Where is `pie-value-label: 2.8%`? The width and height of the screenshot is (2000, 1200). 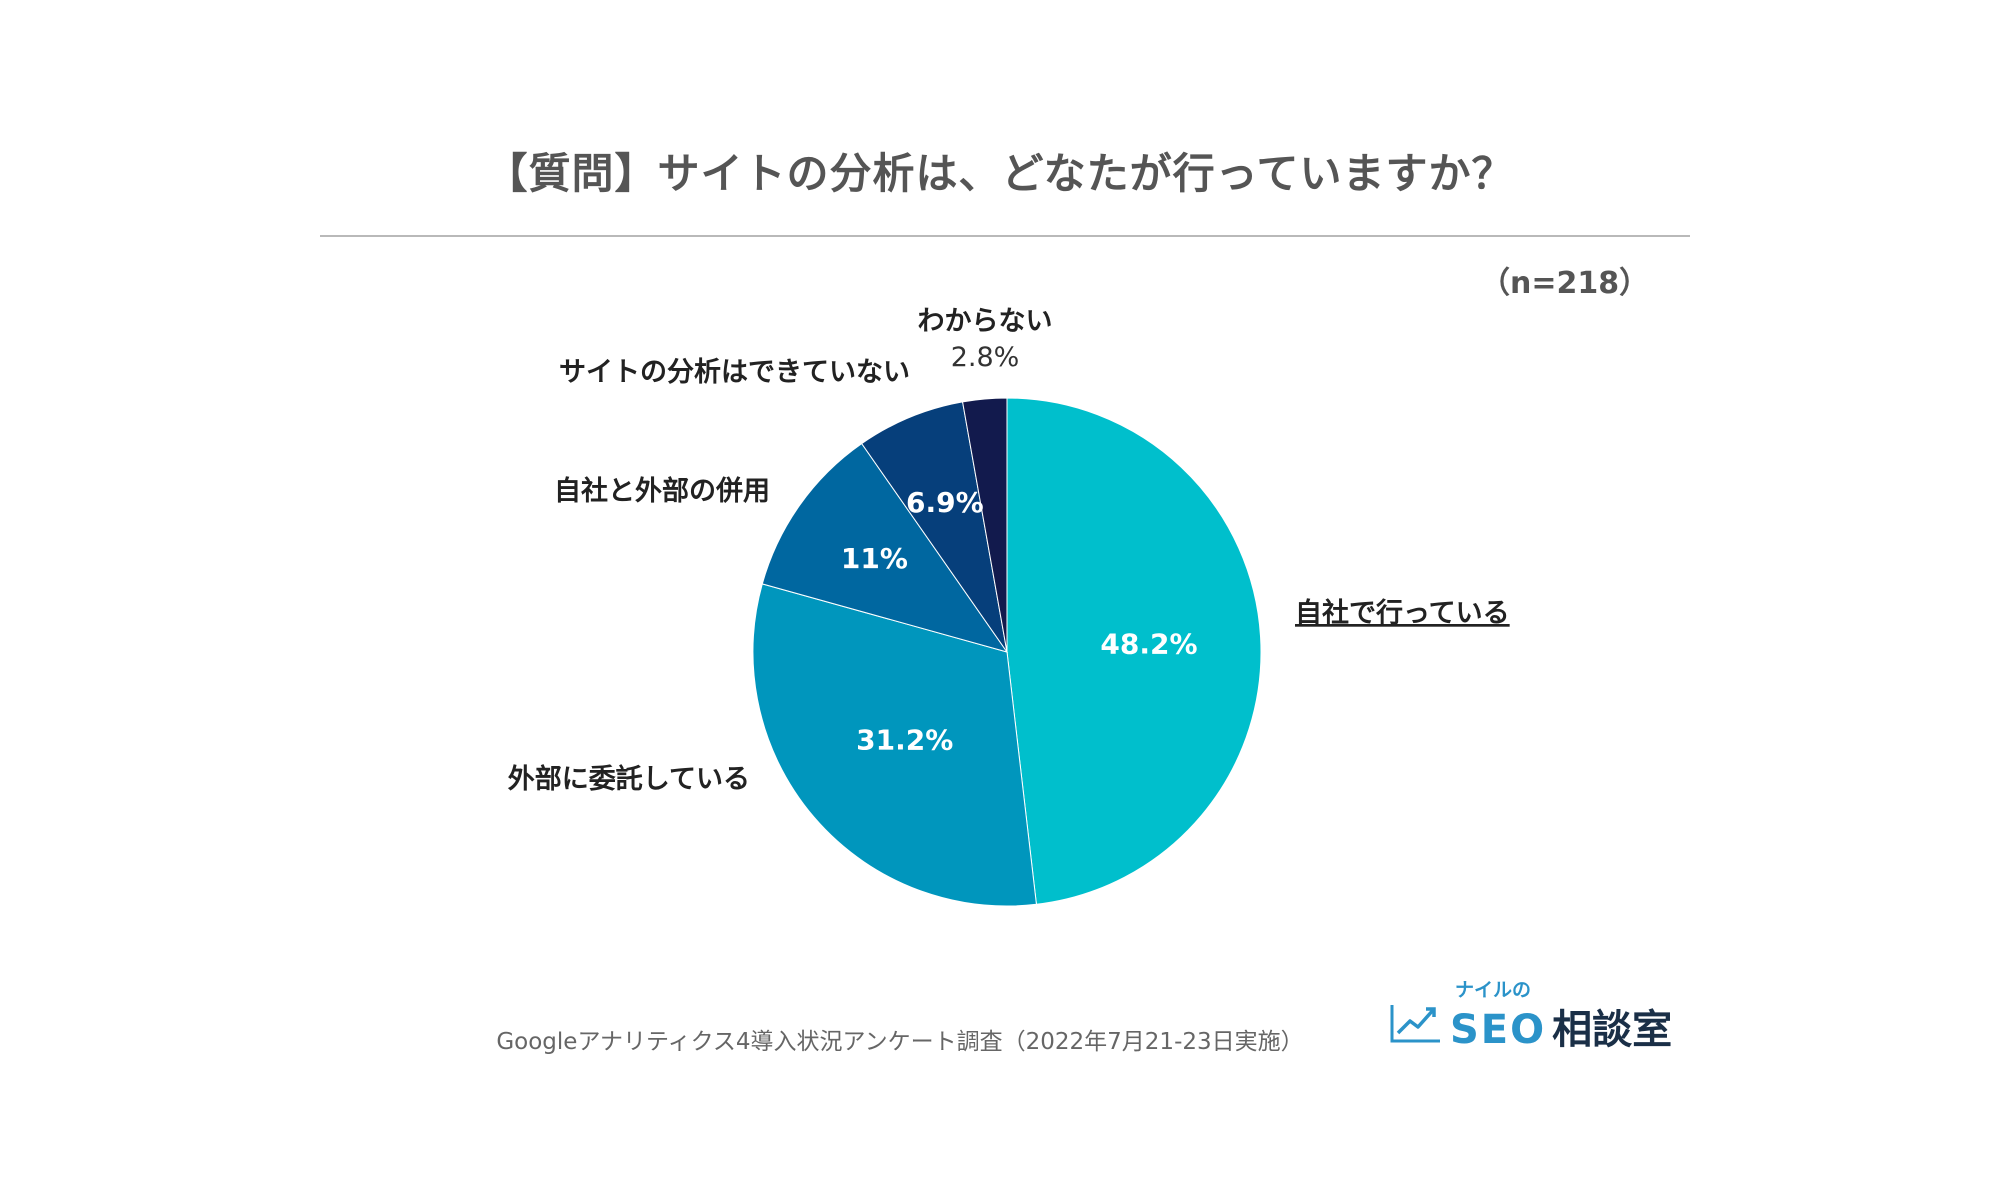
pie-value-label: 2.8% is located at coordinates (985, 357).